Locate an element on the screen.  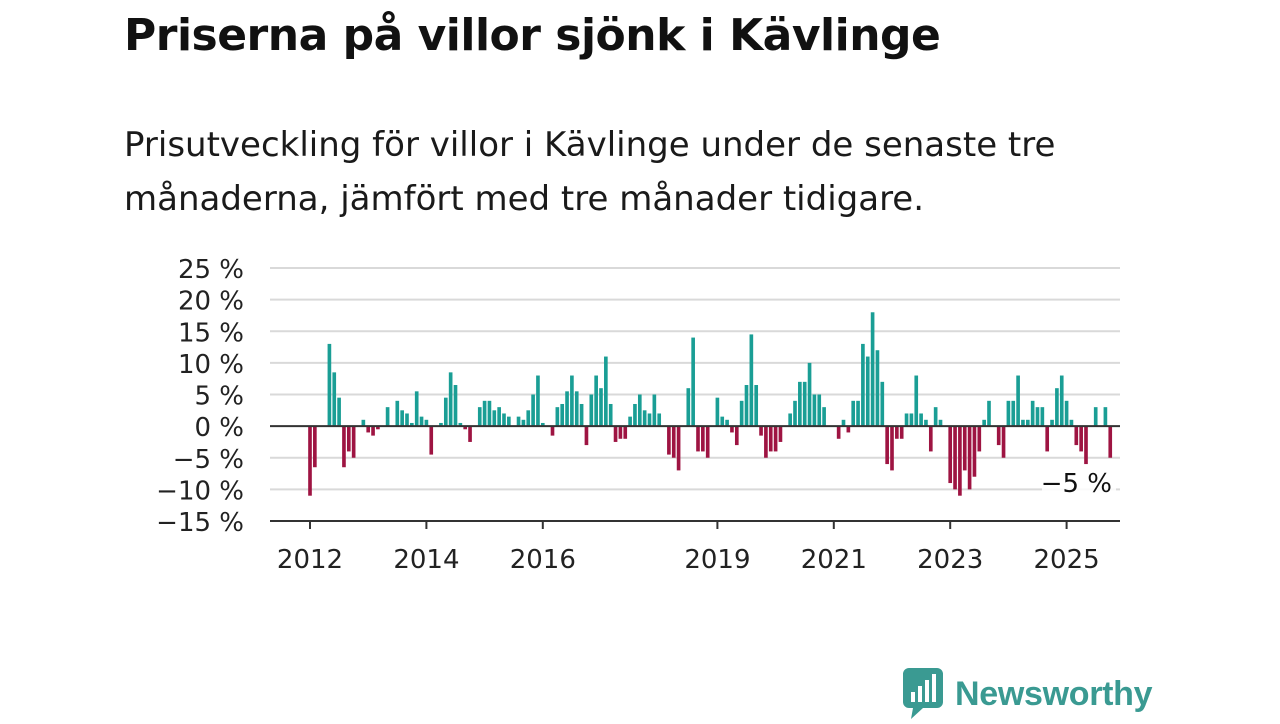
x-tick-label: 2019 is located at coordinates (717, 560).